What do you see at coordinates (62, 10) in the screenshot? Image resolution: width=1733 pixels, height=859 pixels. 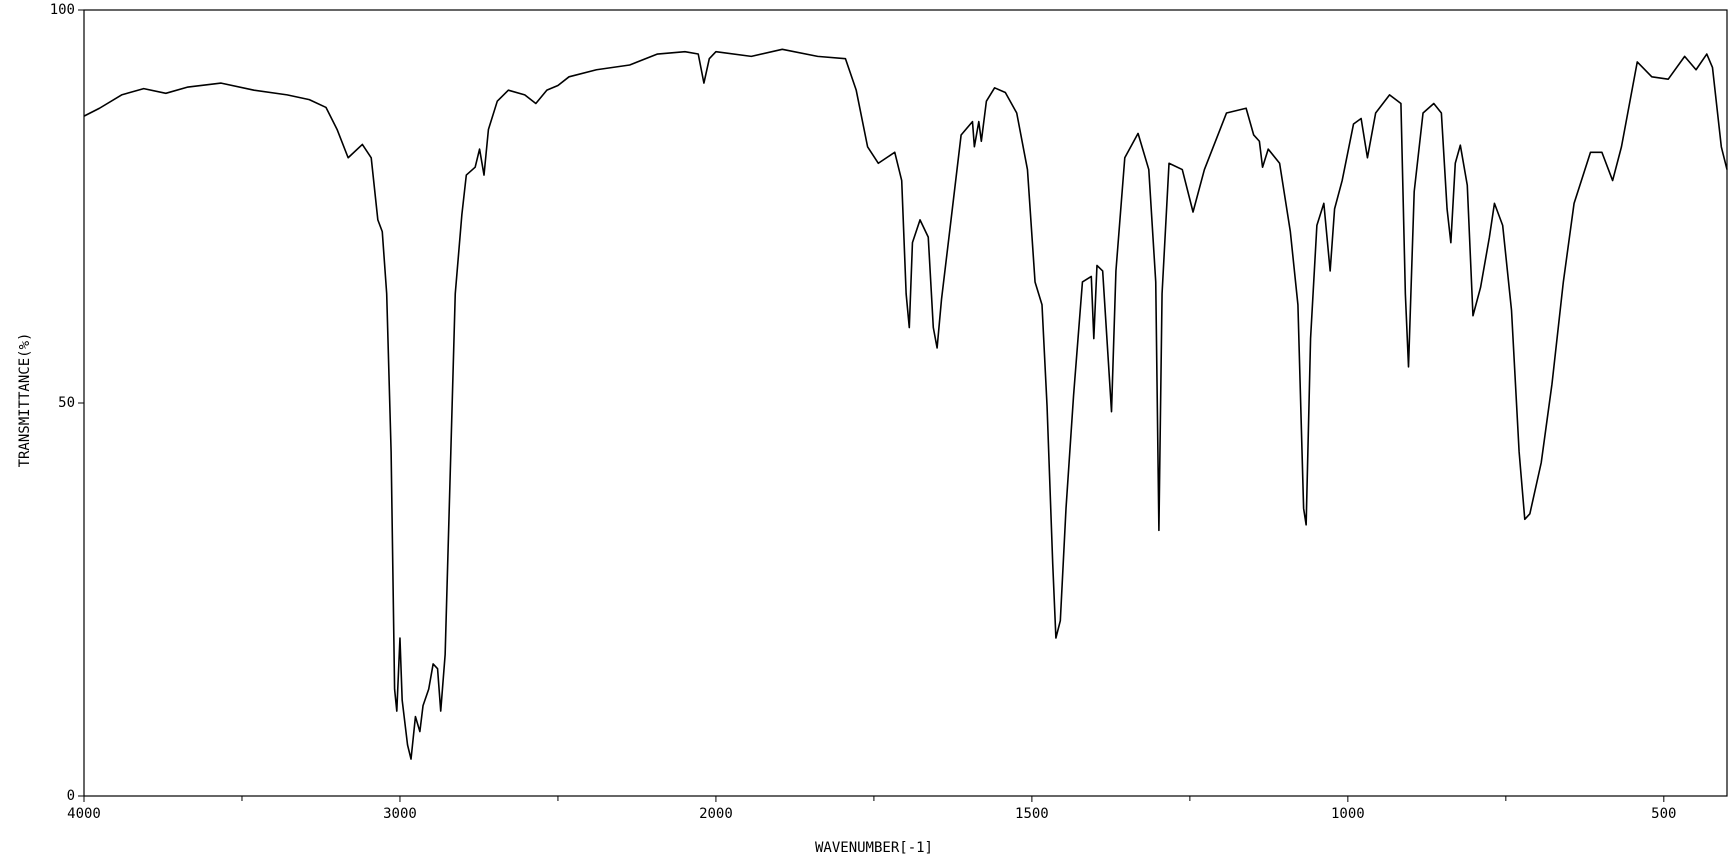 I see `y-tick-label: 100` at bounding box center [62, 10].